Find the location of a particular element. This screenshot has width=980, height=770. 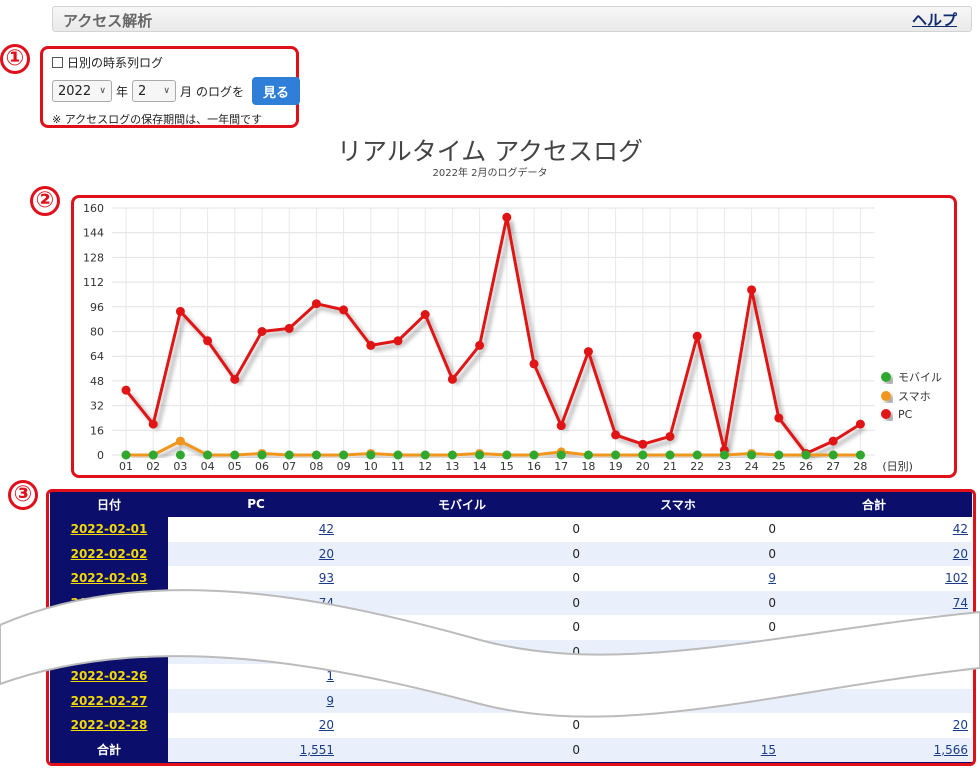

daily-log-checkbox is located at coordinates (57, 62).